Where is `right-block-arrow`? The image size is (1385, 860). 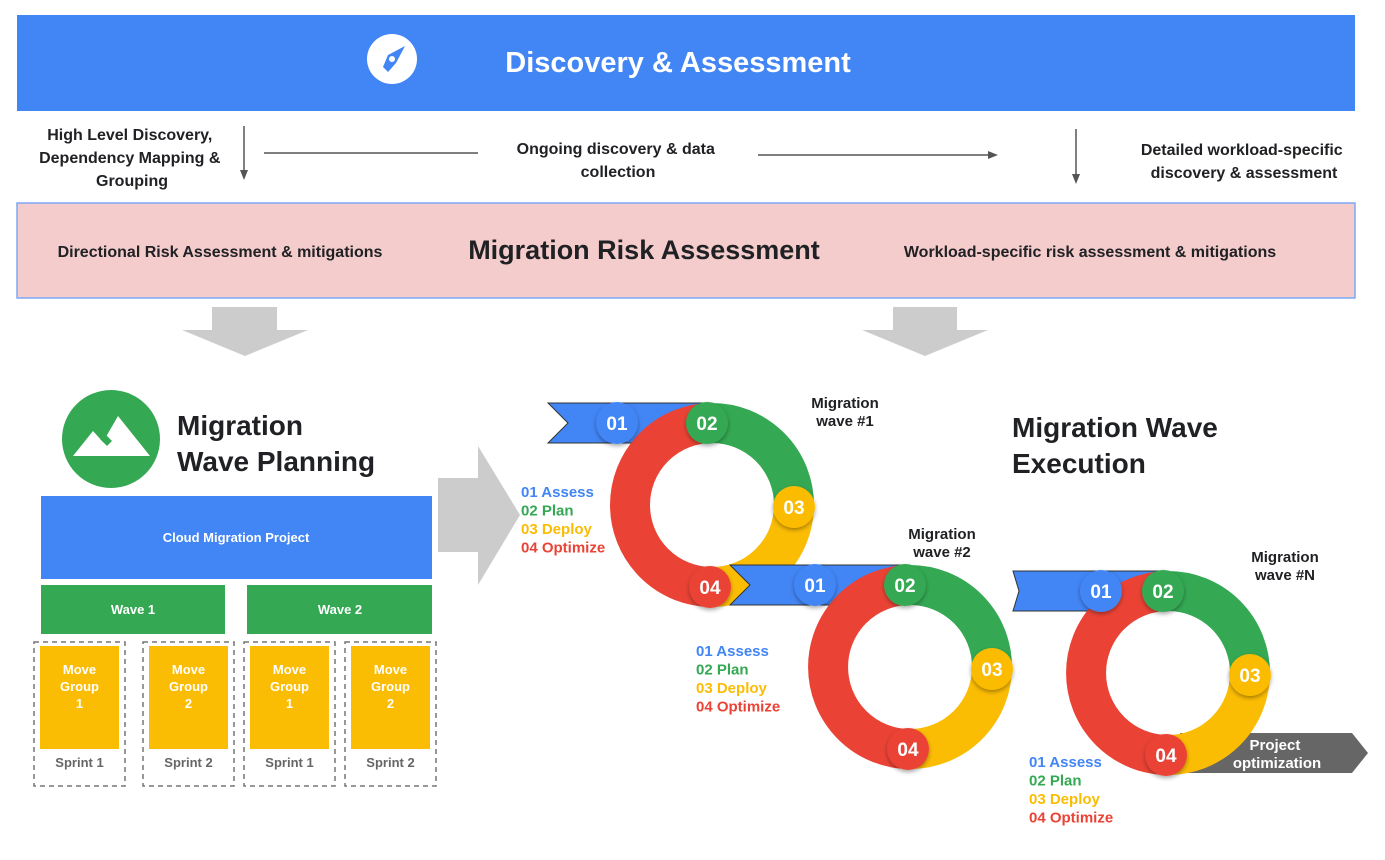 right-block-arrow is located at coordinates (479, 515).